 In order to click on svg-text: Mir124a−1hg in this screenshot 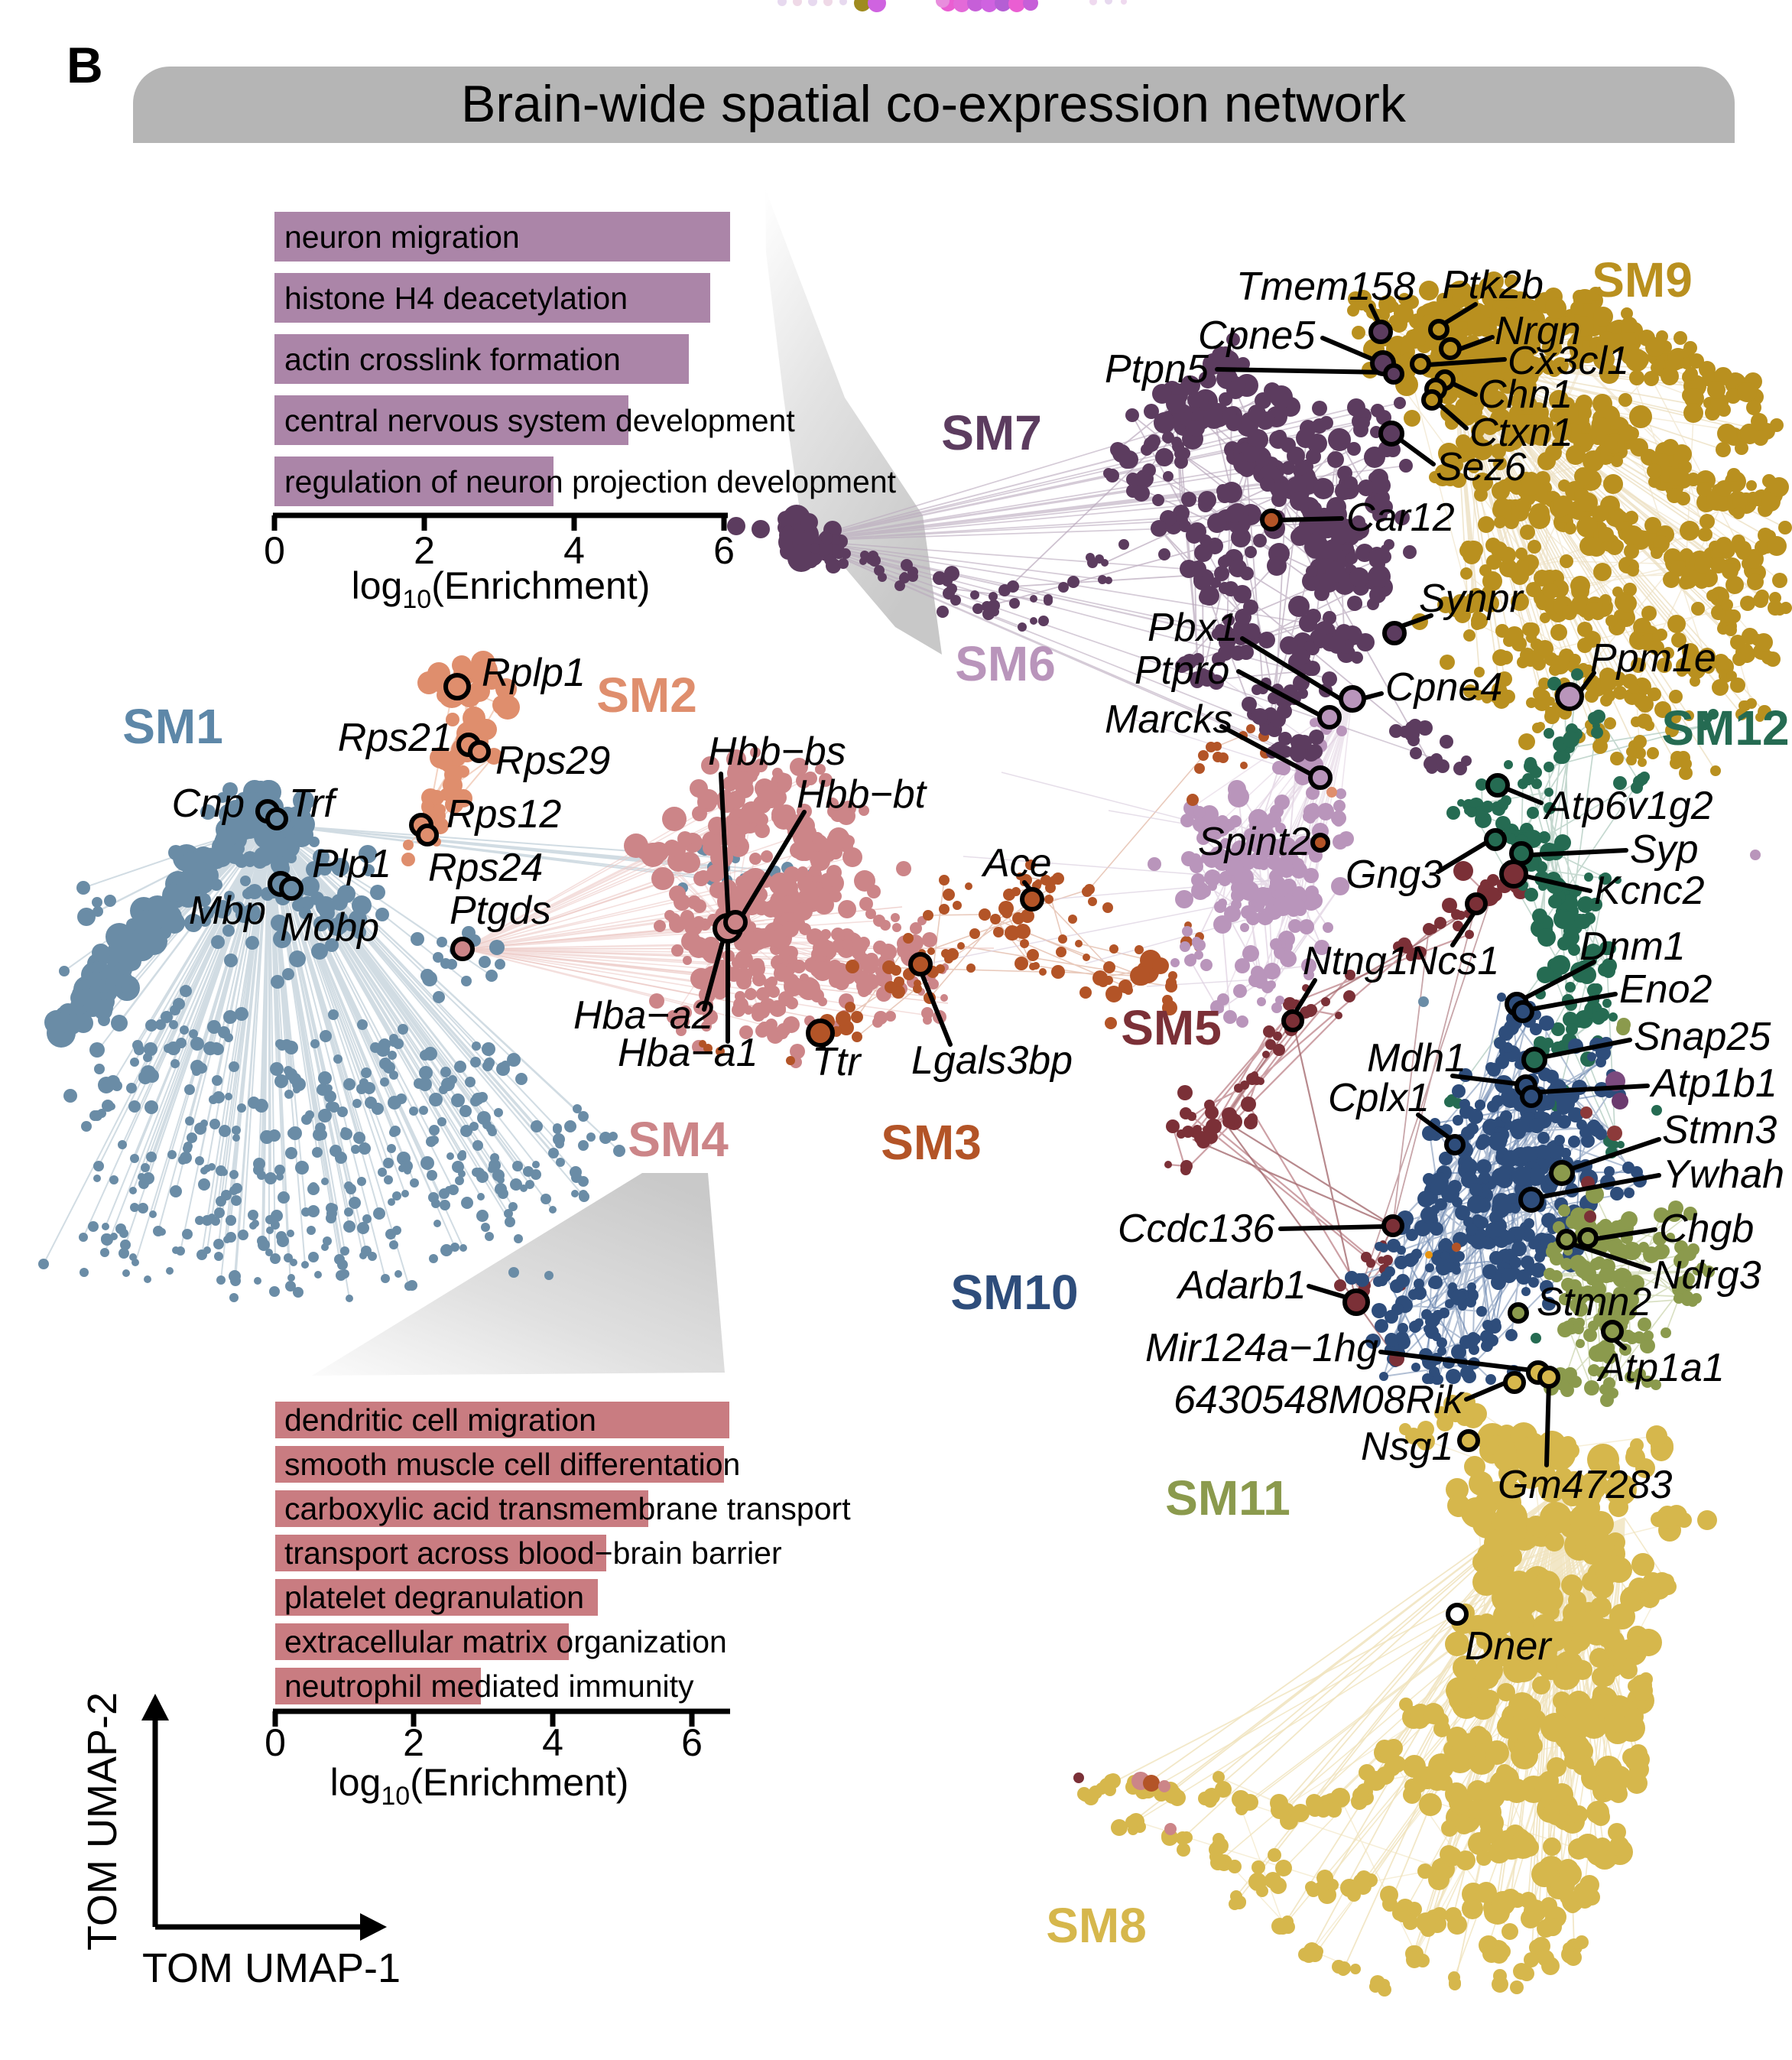, I will do `click(1261, 1348)`.